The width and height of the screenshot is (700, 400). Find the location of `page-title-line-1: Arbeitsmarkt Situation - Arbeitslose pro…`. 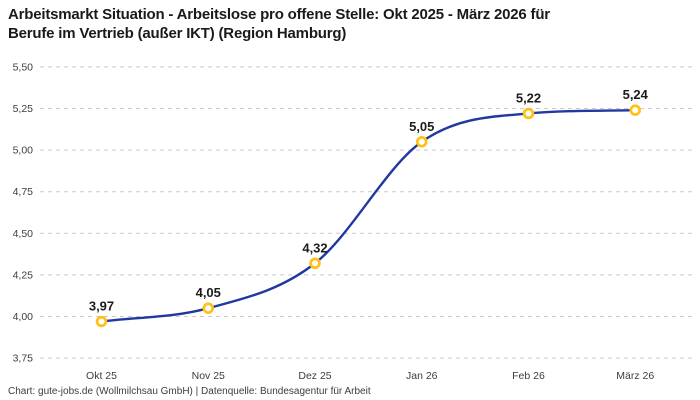

page-title-line-1: Arbeitsmarkt Situation - Arbeitslose pro… is located at coordinates (279, 14).